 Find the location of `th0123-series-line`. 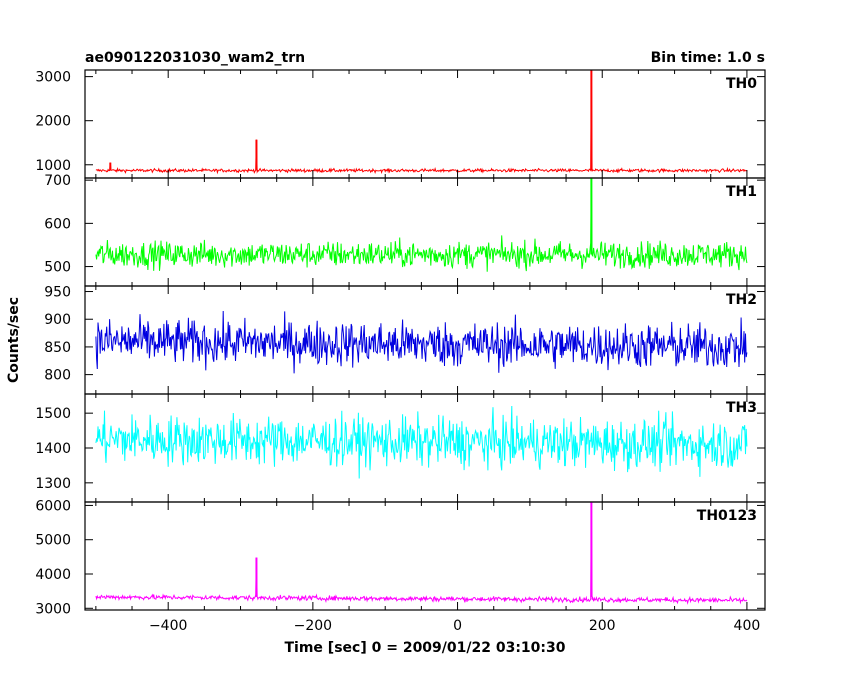

th0123-series-line is located at coordinates (421, 553).